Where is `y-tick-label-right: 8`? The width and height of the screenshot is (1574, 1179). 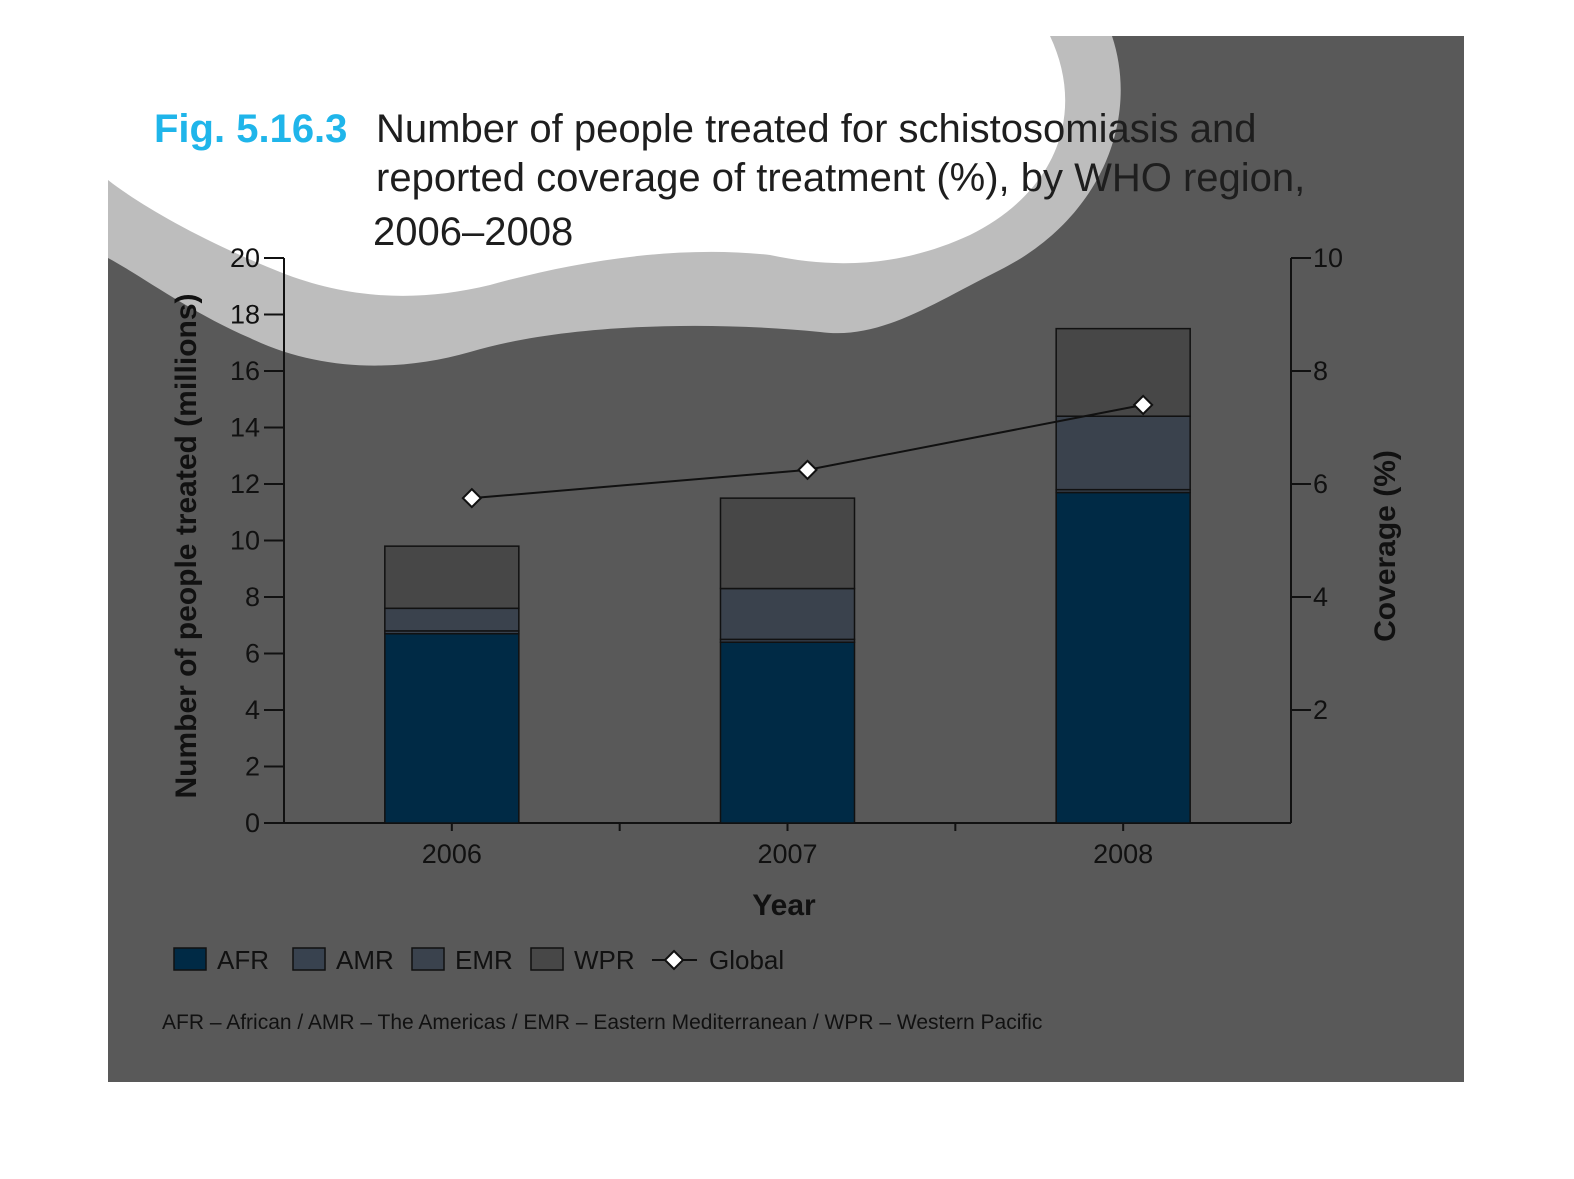
y-tick-label-right: 8 is located at coordinates (1320, 371).